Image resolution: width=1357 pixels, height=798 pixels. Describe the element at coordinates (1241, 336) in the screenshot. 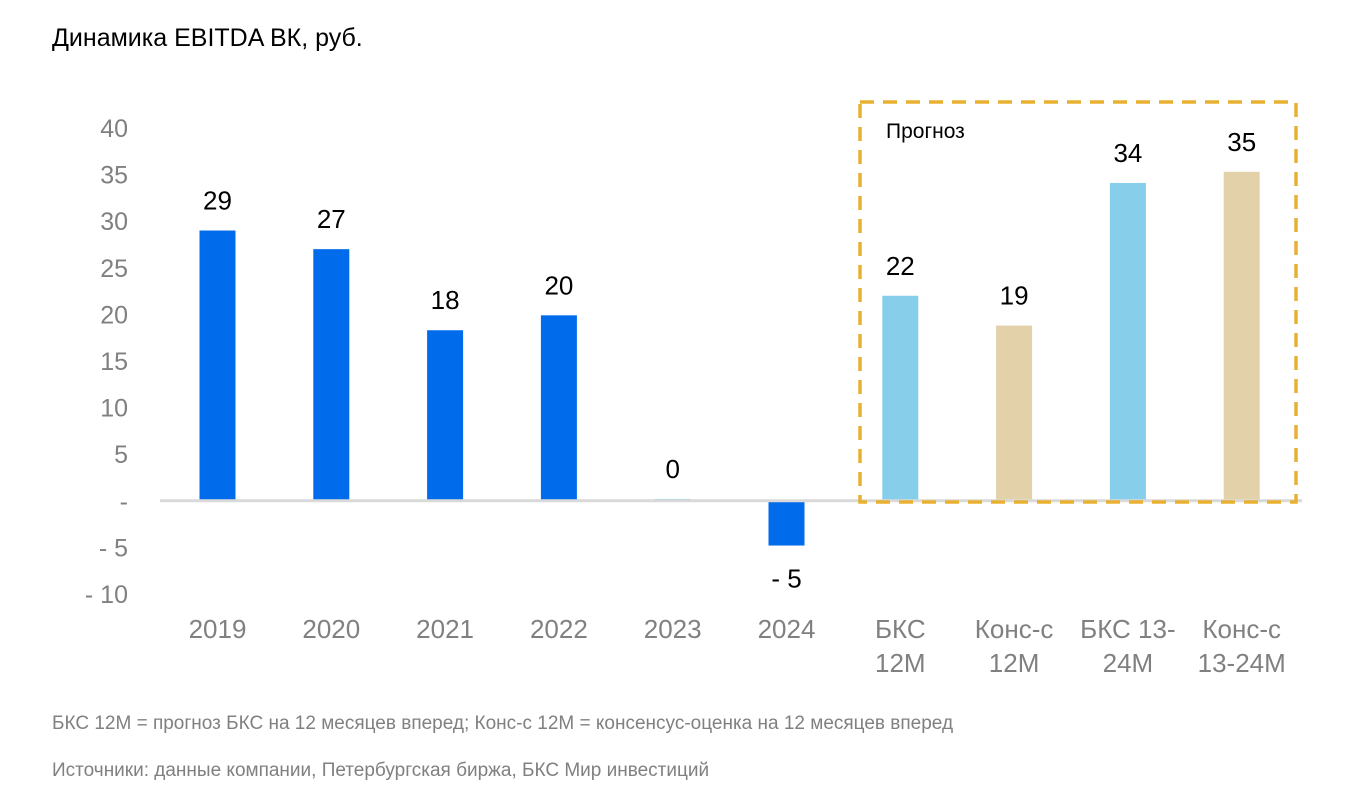

I see `bar-конс-с-13-24m` at that location.